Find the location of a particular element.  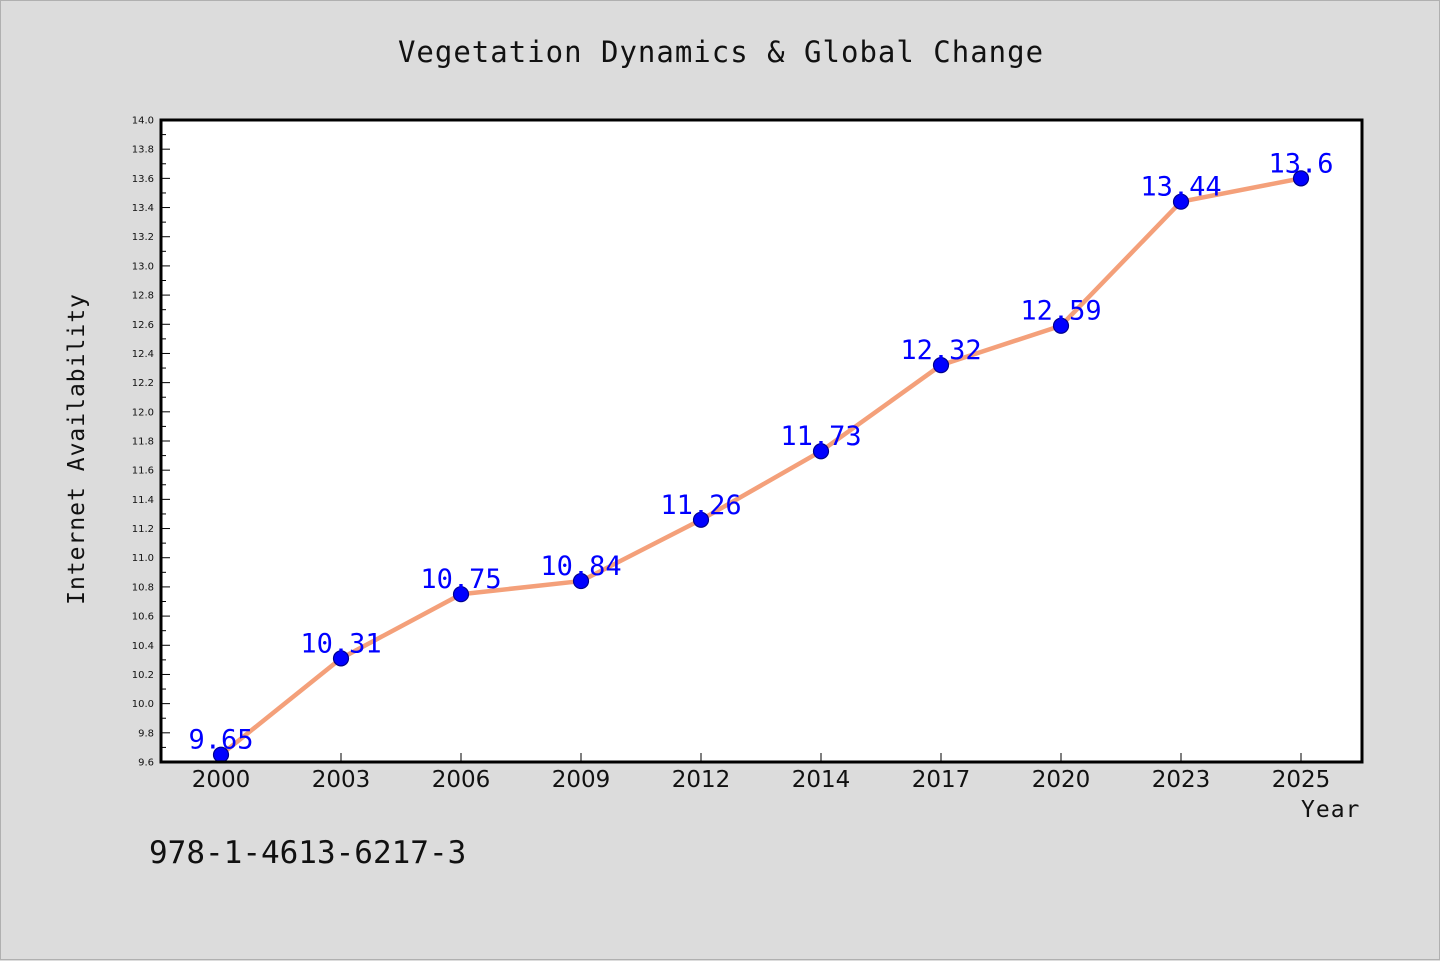

y-tick-label: 12.6 is located at coordinates (143, 325).